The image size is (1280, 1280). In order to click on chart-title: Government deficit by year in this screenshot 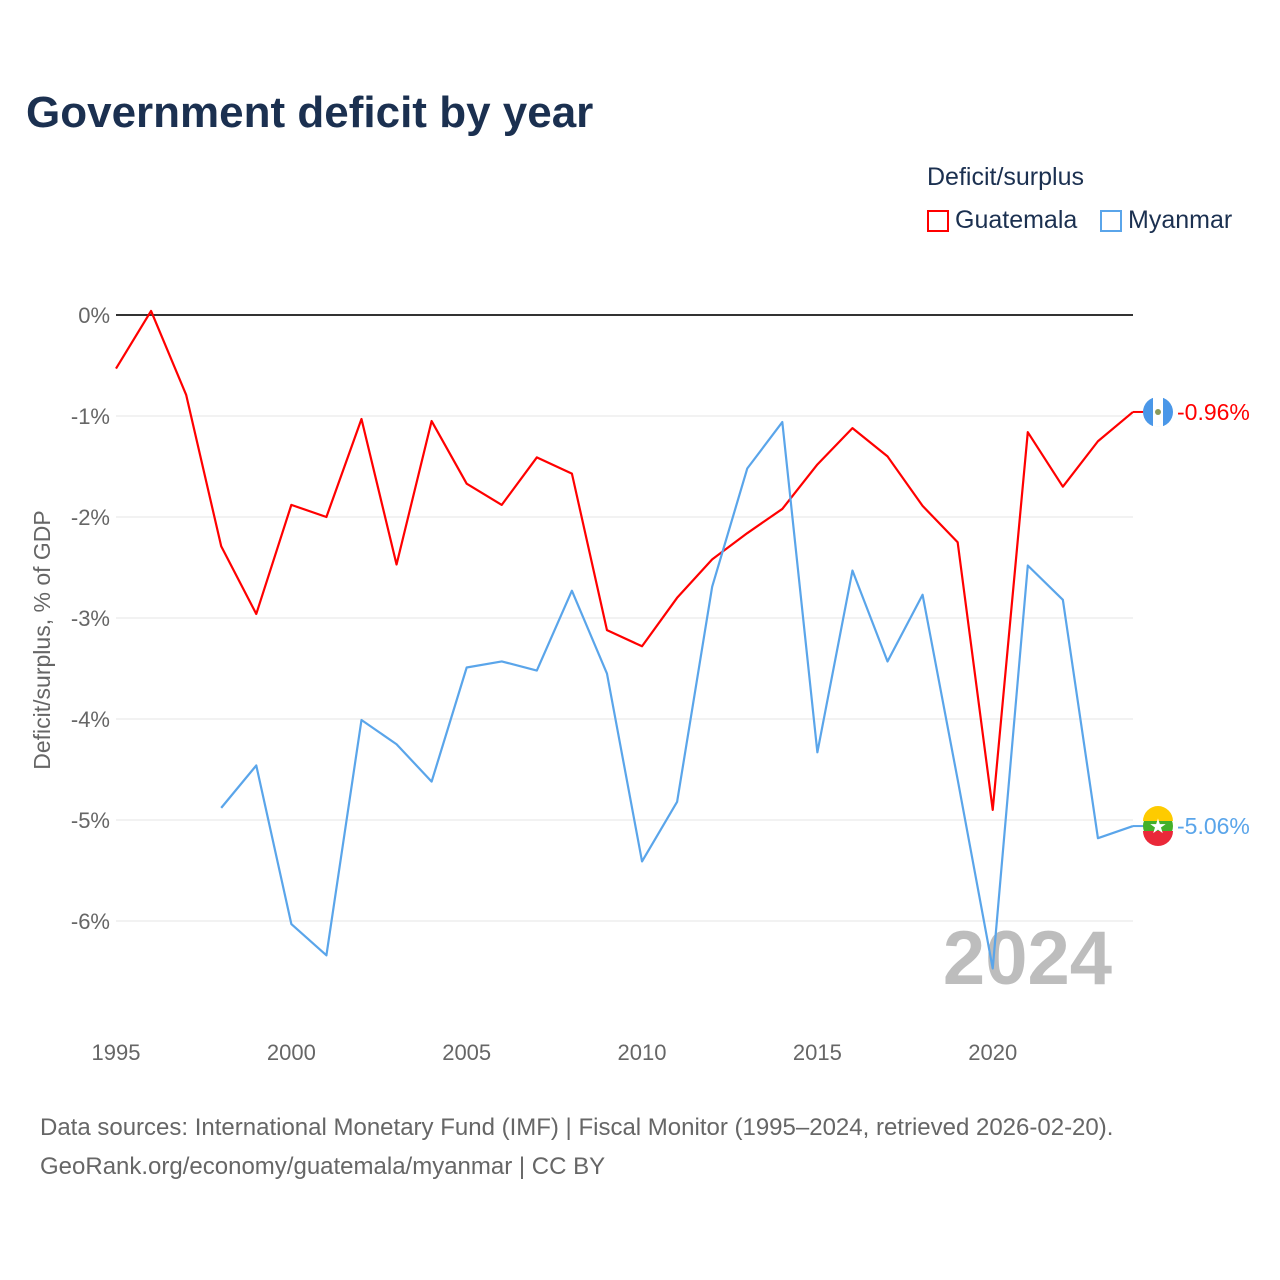, I will do `click(310, 112)`.